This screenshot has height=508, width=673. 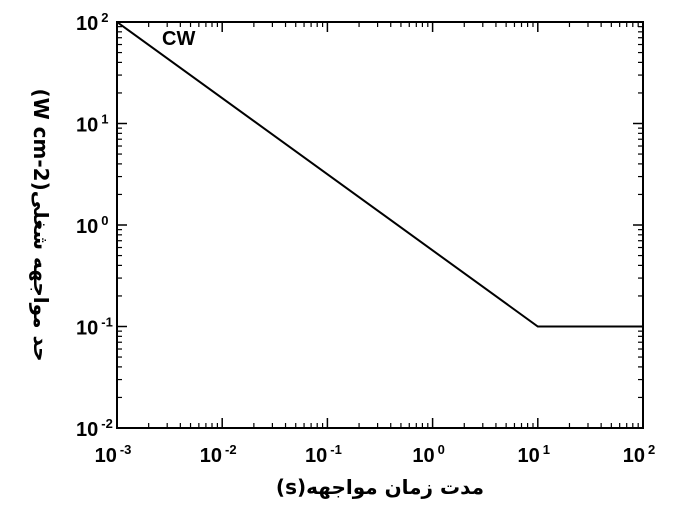 What do you see at coordinates (651, 449) in the screenshot?
I see `x-tick-exponent: 2` at bounding box center [651, 449].